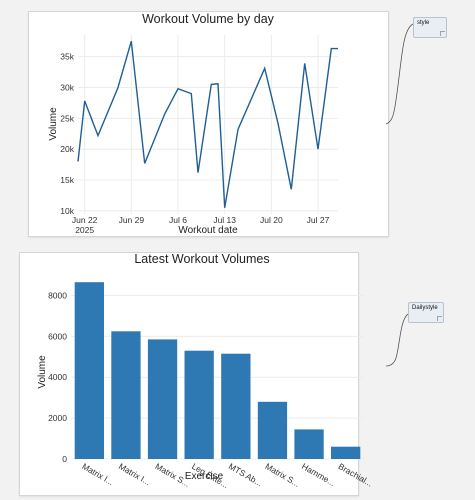  Describe the element at coordinates (224, 220) in the screenshot. I see `line-x-tick-label: Jul 13` at that location.